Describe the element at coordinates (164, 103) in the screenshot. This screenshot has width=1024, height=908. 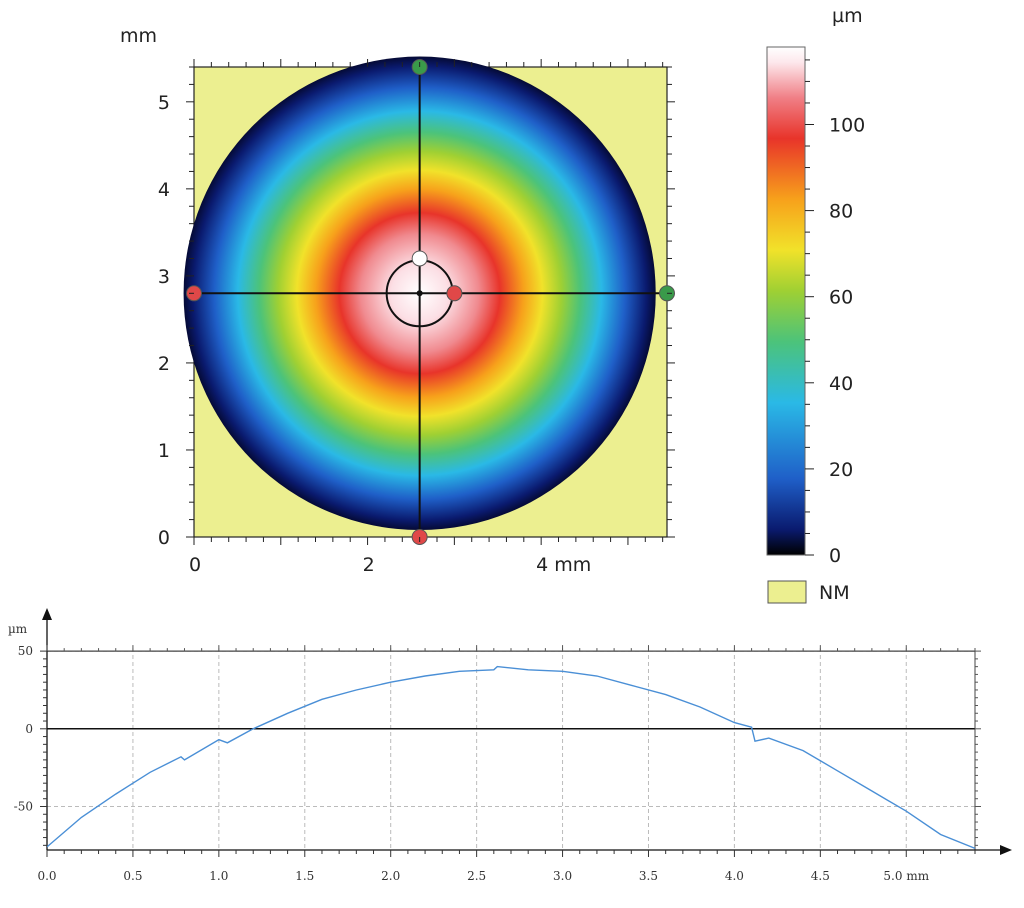
I see `y-tick-label: 5` at that location.